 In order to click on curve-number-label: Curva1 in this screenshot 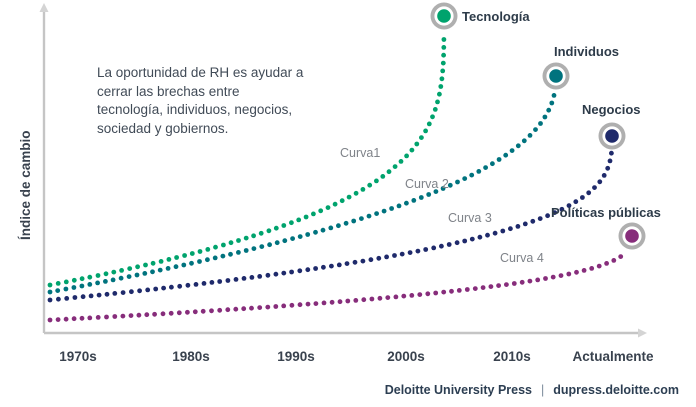, I will do `click(360, 153)`.